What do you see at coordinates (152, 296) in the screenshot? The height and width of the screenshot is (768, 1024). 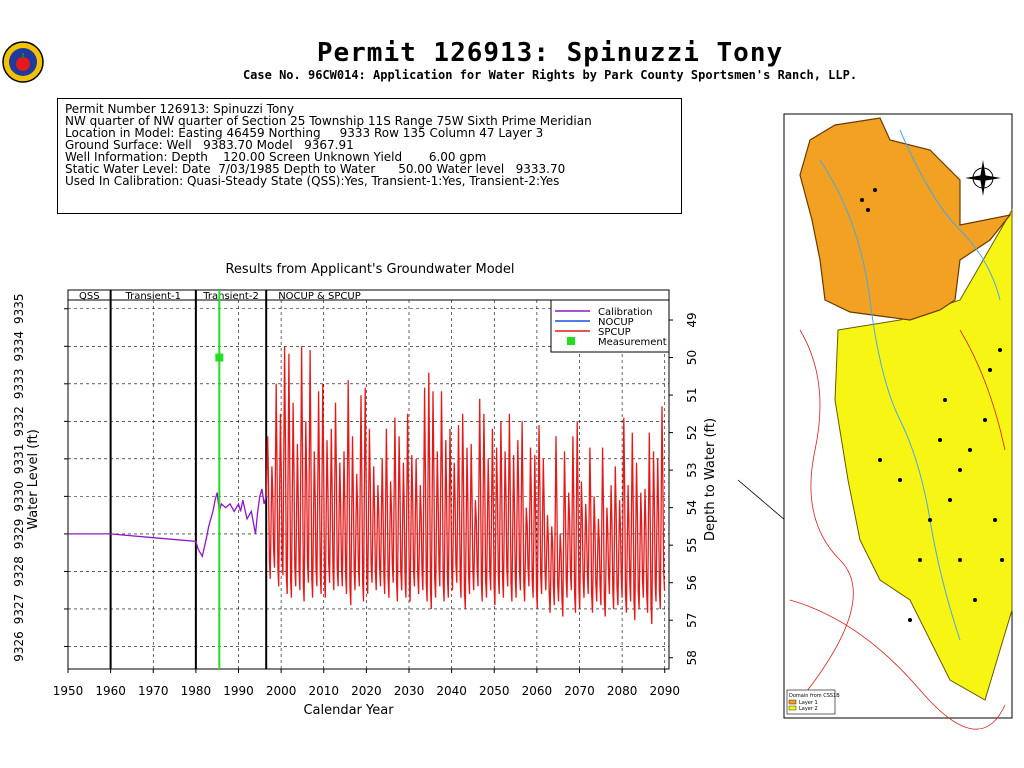 I see `period-label: Transient-1` at bounding box center [152, 296].